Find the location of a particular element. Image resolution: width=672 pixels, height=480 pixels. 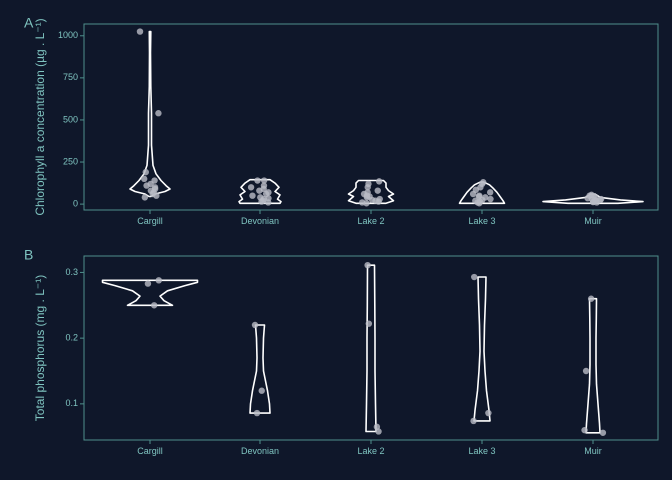

y-tick-label: 0.1 is located at coordinates (71, 403).